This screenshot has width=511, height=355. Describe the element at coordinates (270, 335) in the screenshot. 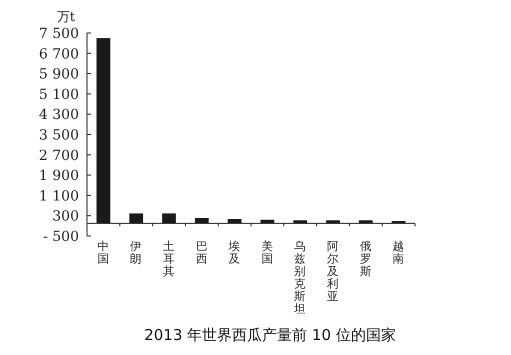

I see `text: 2013 年世界西瓜产量前 10 位的国家` at that location.